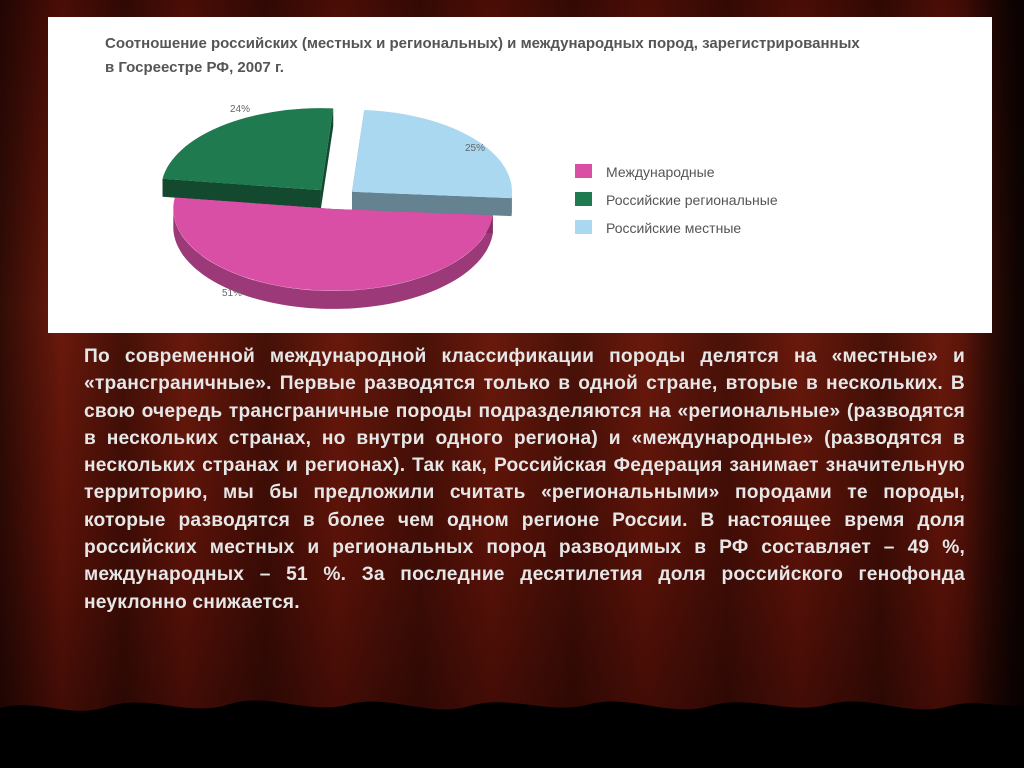  What do you see at coordinates (512, 734) in the screenshot?
I see `curtain-hem` at bounding box center [512, 734].